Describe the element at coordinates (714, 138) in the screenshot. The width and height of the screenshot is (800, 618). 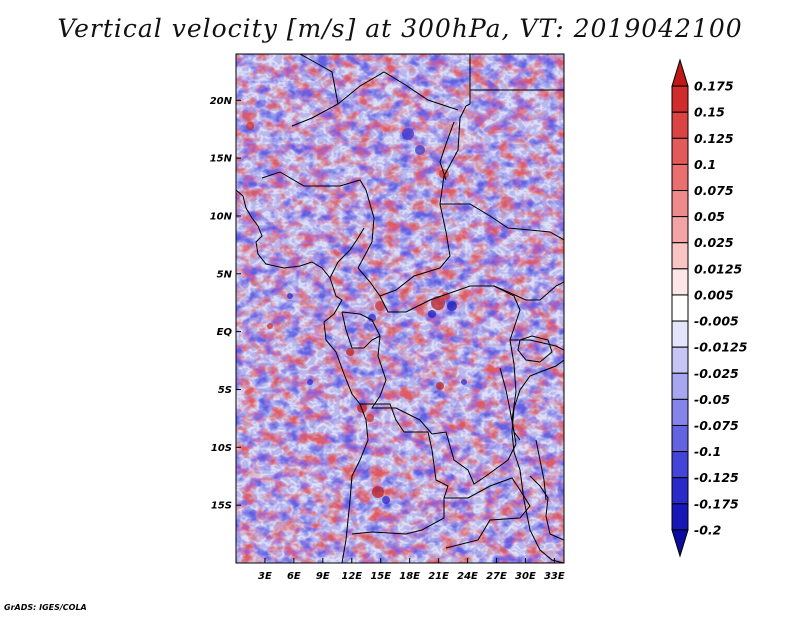
I see `colorbar-label: 0.125` at that location.